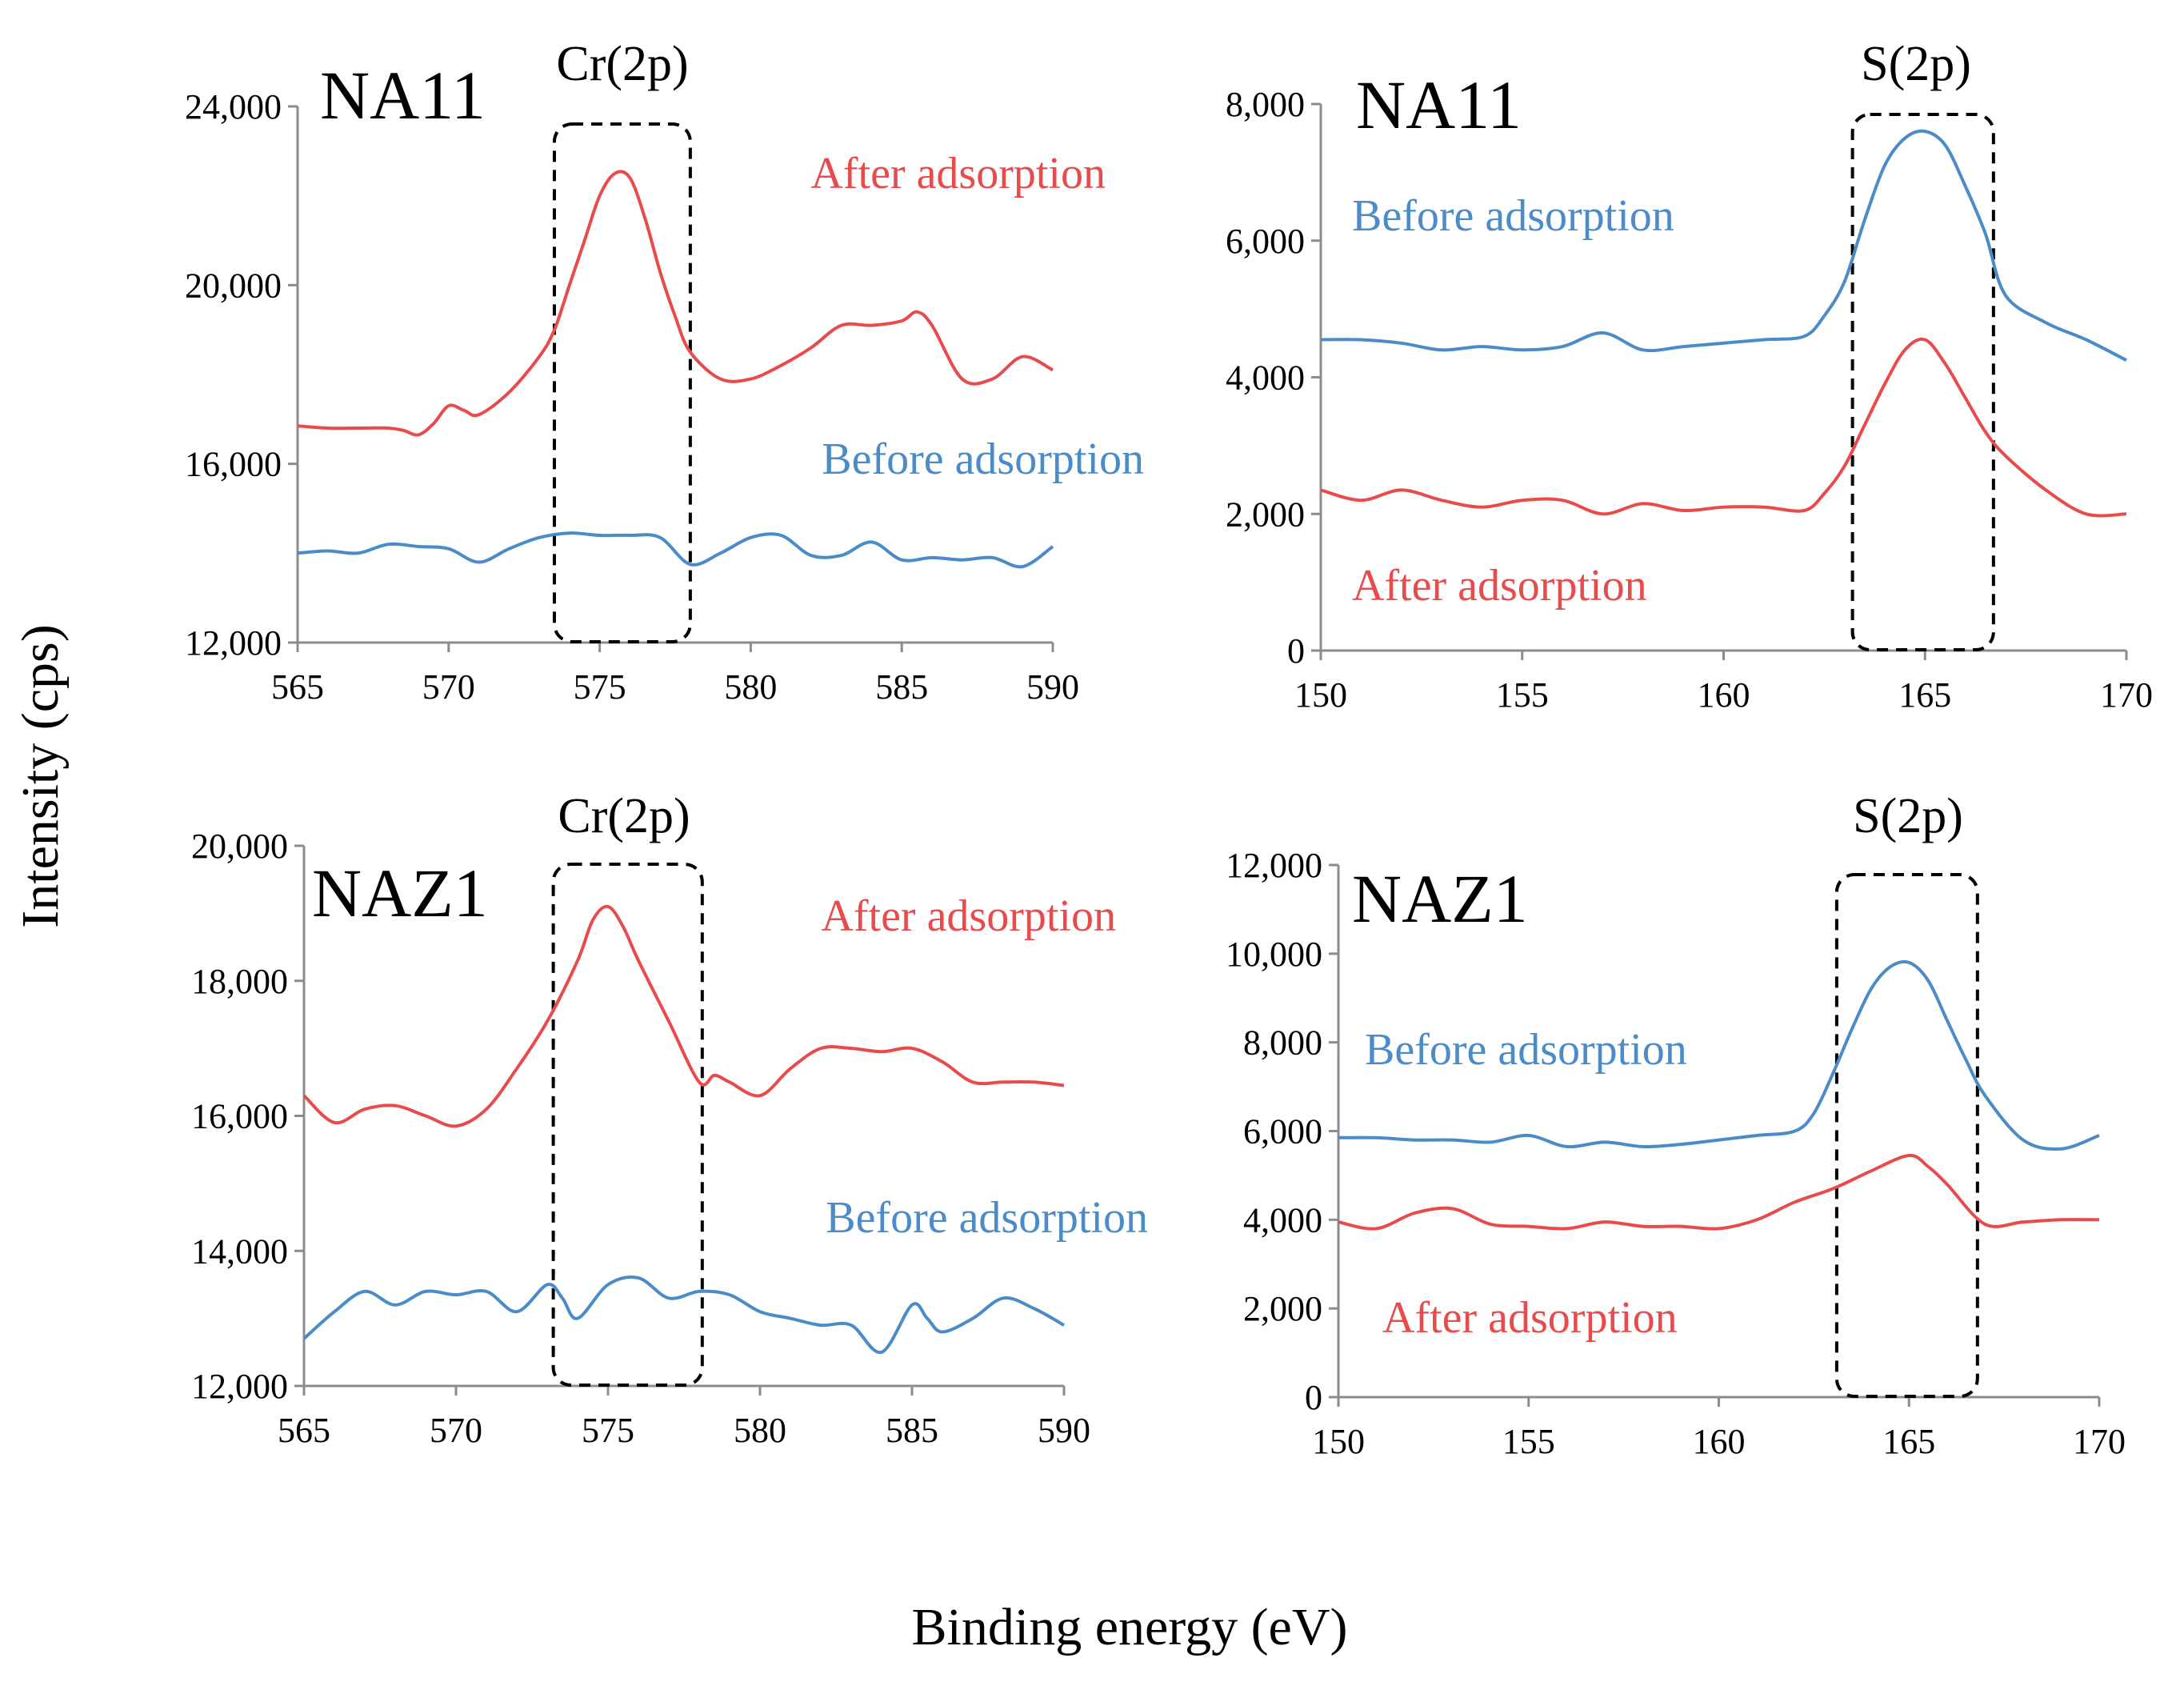 The width and height of the screenshot is (2184, 1686). Describe the element at coordinates (40, 775) in the screenshot. I see `y-axis-title: Intensity (cps)` at that location.